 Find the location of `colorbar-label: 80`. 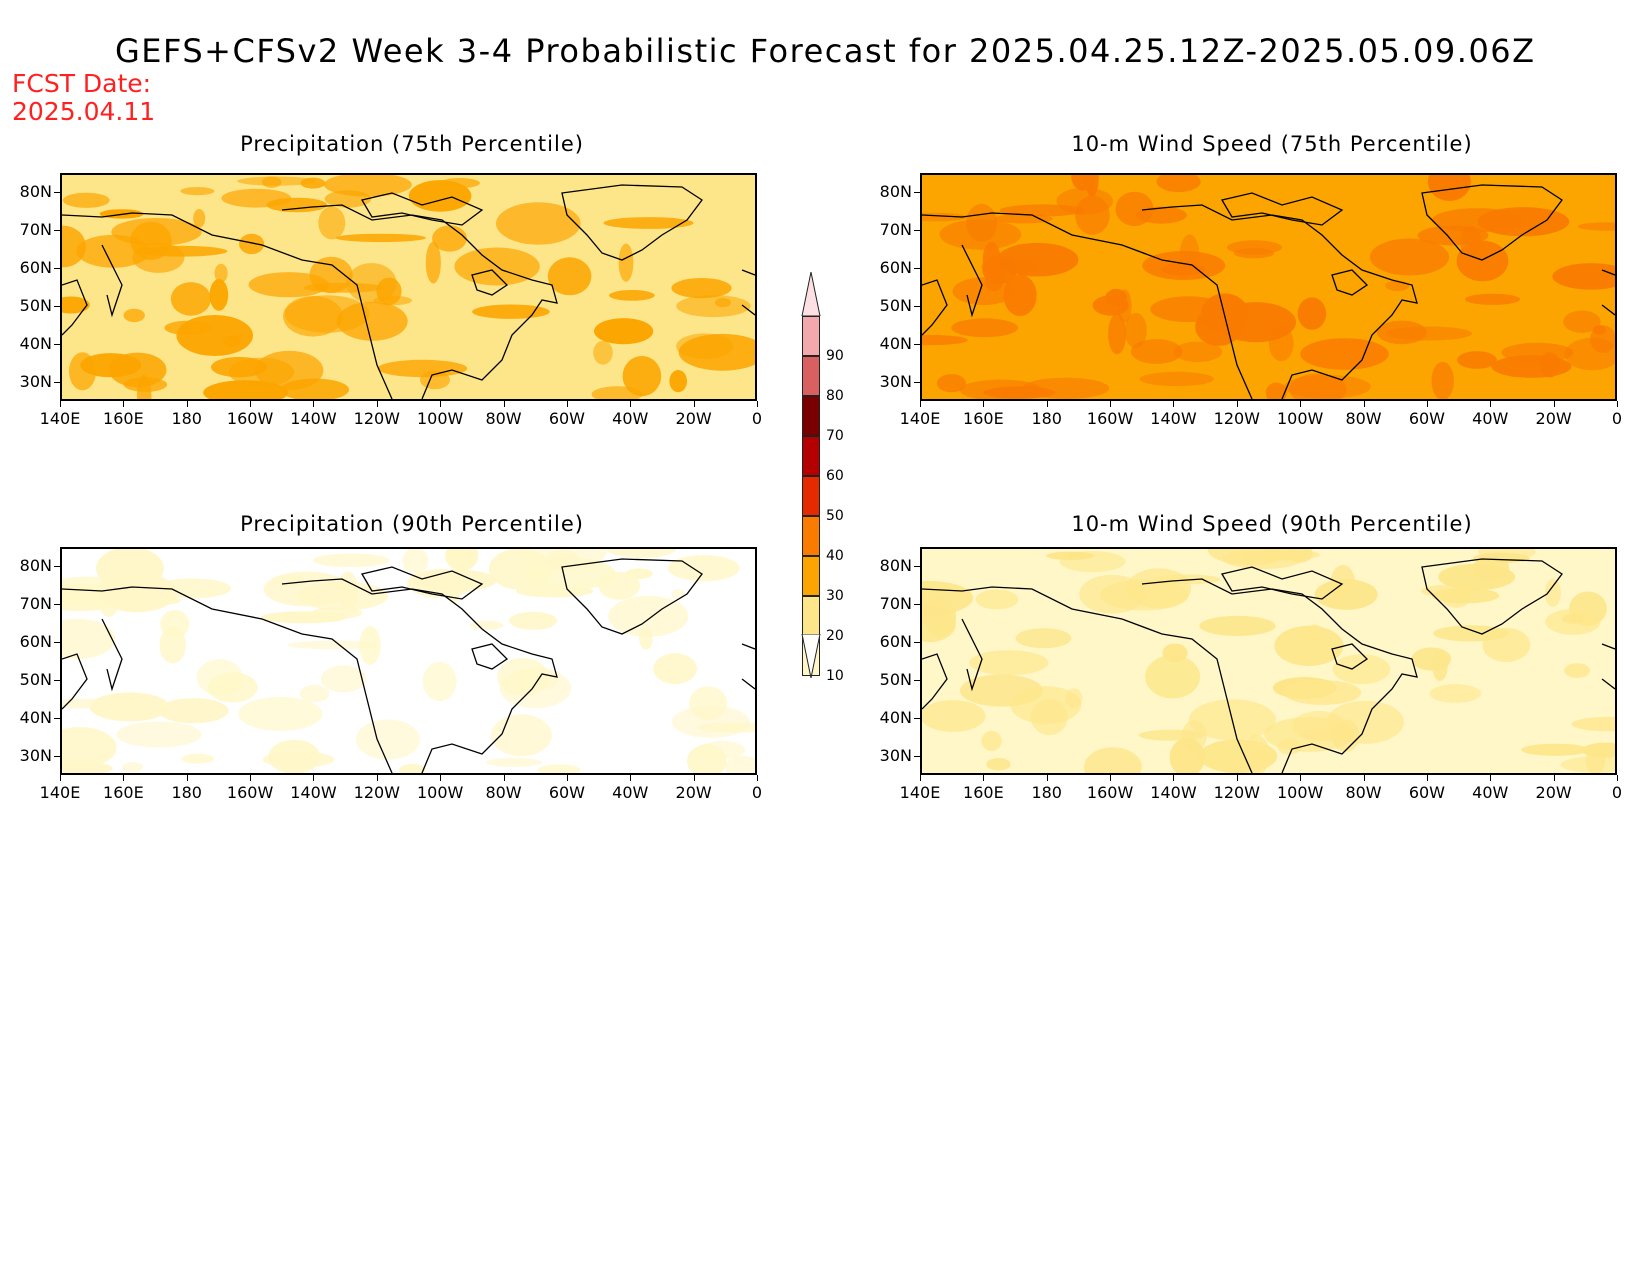

colorbar-label: 80 is located at coordinates (835, 396).